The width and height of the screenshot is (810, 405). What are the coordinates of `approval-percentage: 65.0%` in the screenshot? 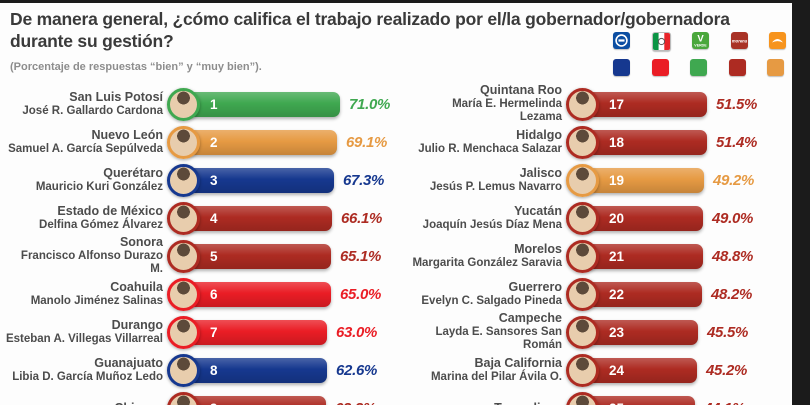 It's located at (361, 294).